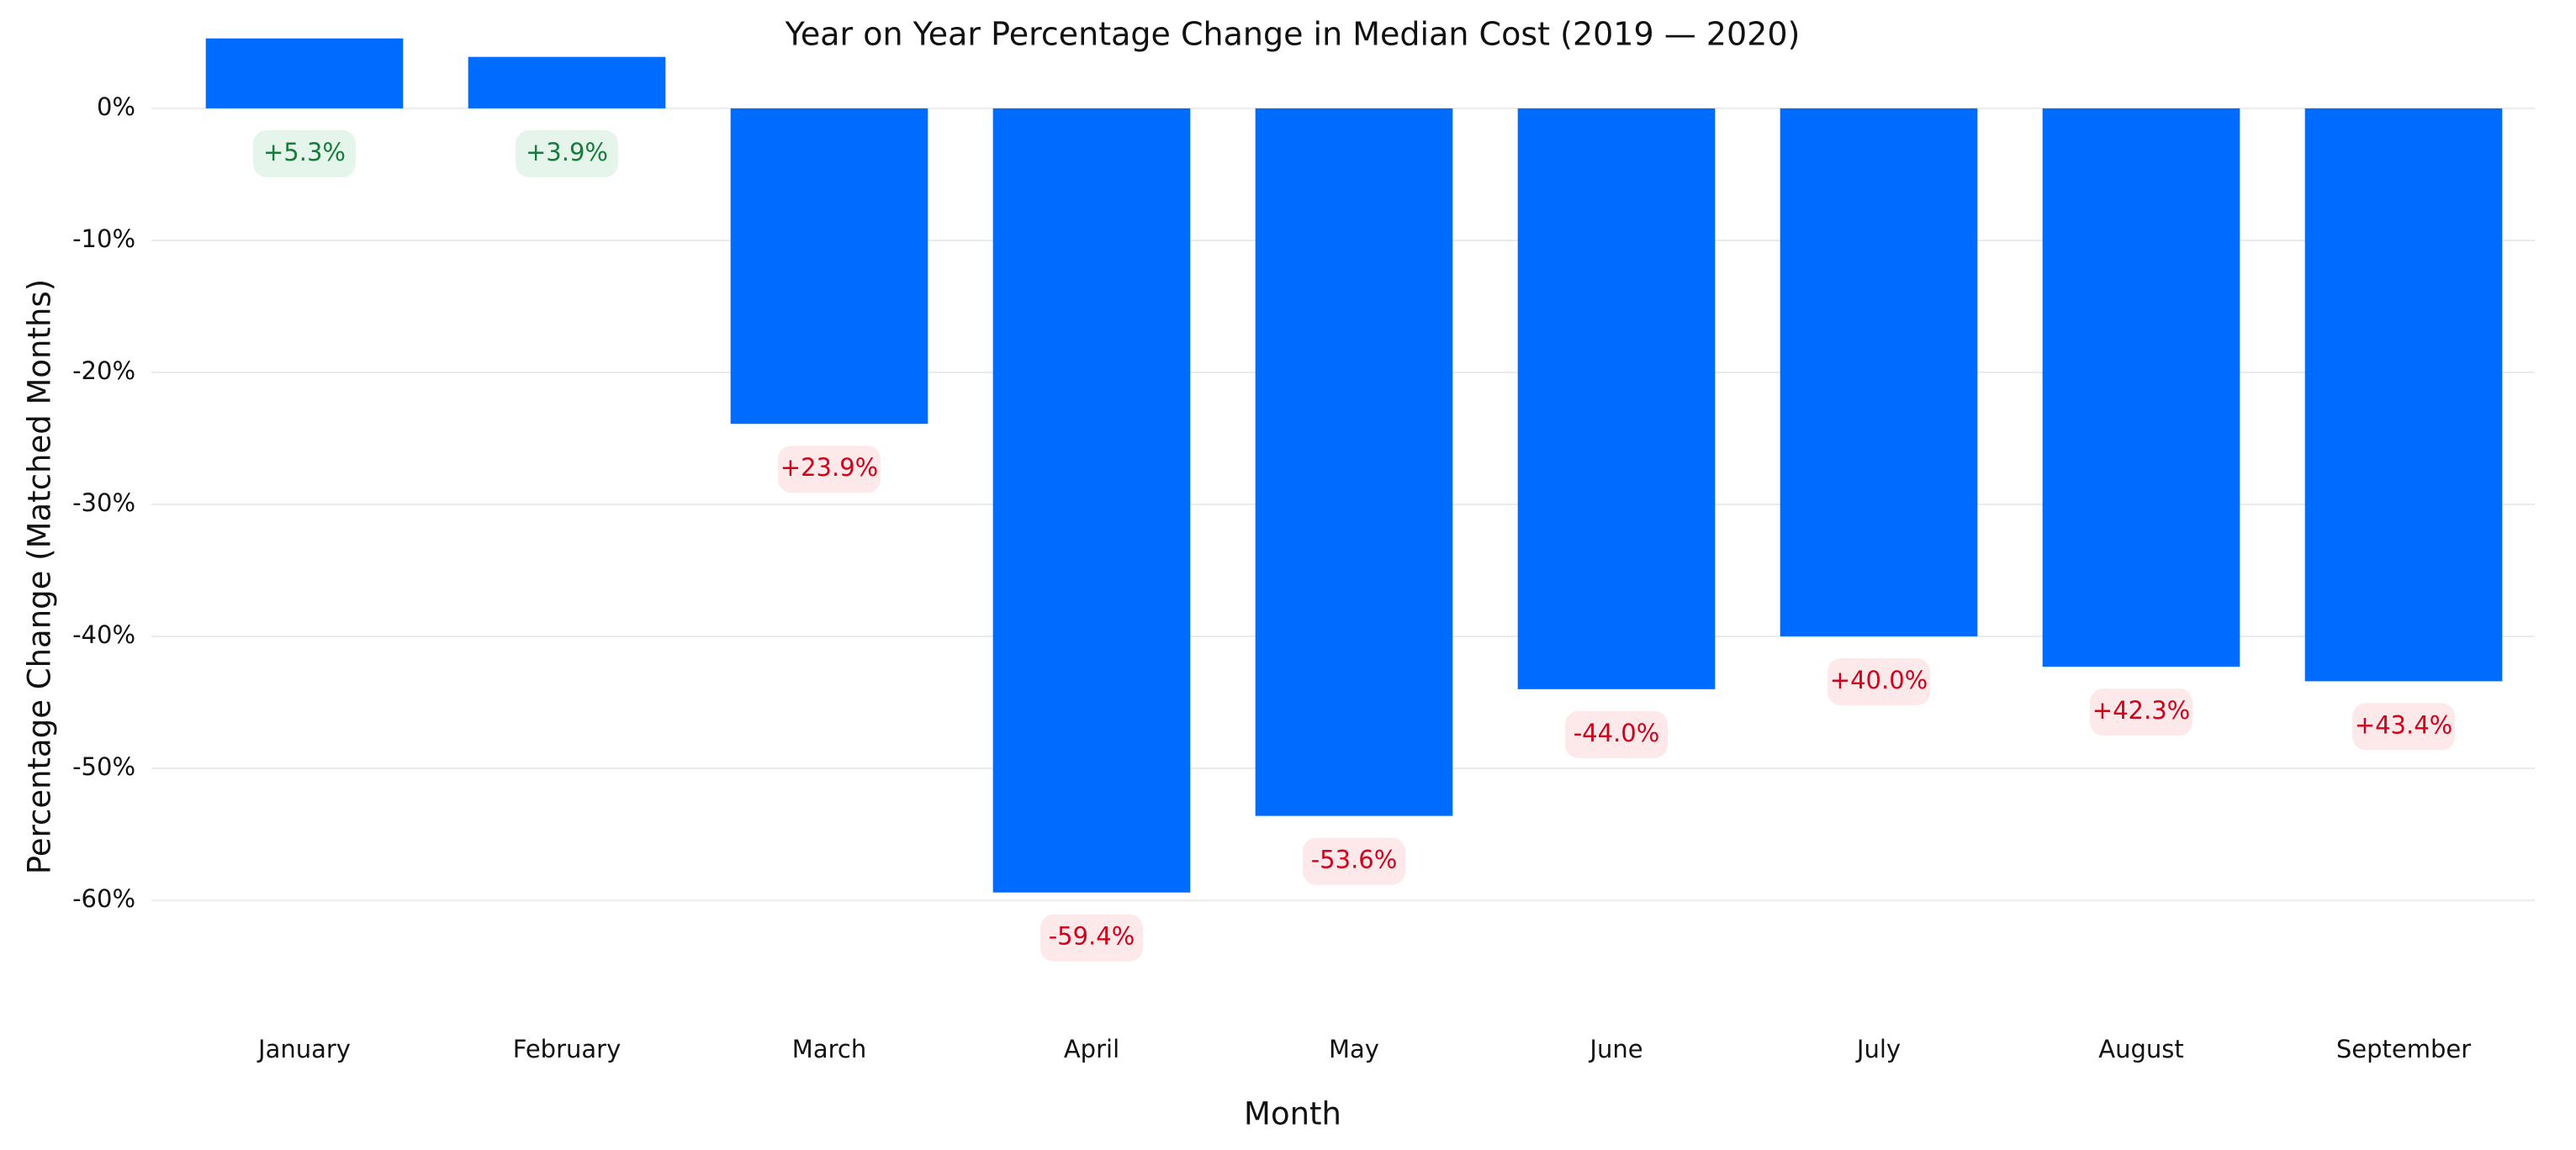 This screenshot has height=1150, width=2576. What do you see at coordinates (304, 1049) in the screenshot?
I see `x-tick-label: January` at bounding box center [304, 1049].